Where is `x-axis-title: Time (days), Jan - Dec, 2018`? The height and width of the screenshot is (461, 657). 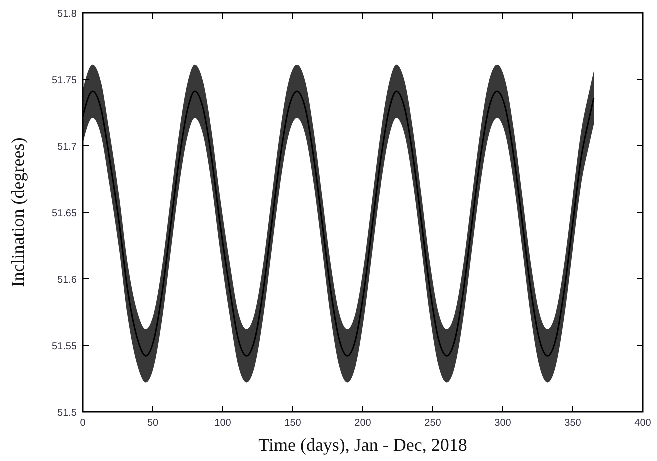
x-axis-title: Time (days), Jan - Dec, 2018 is located at coordinates (363, 445).